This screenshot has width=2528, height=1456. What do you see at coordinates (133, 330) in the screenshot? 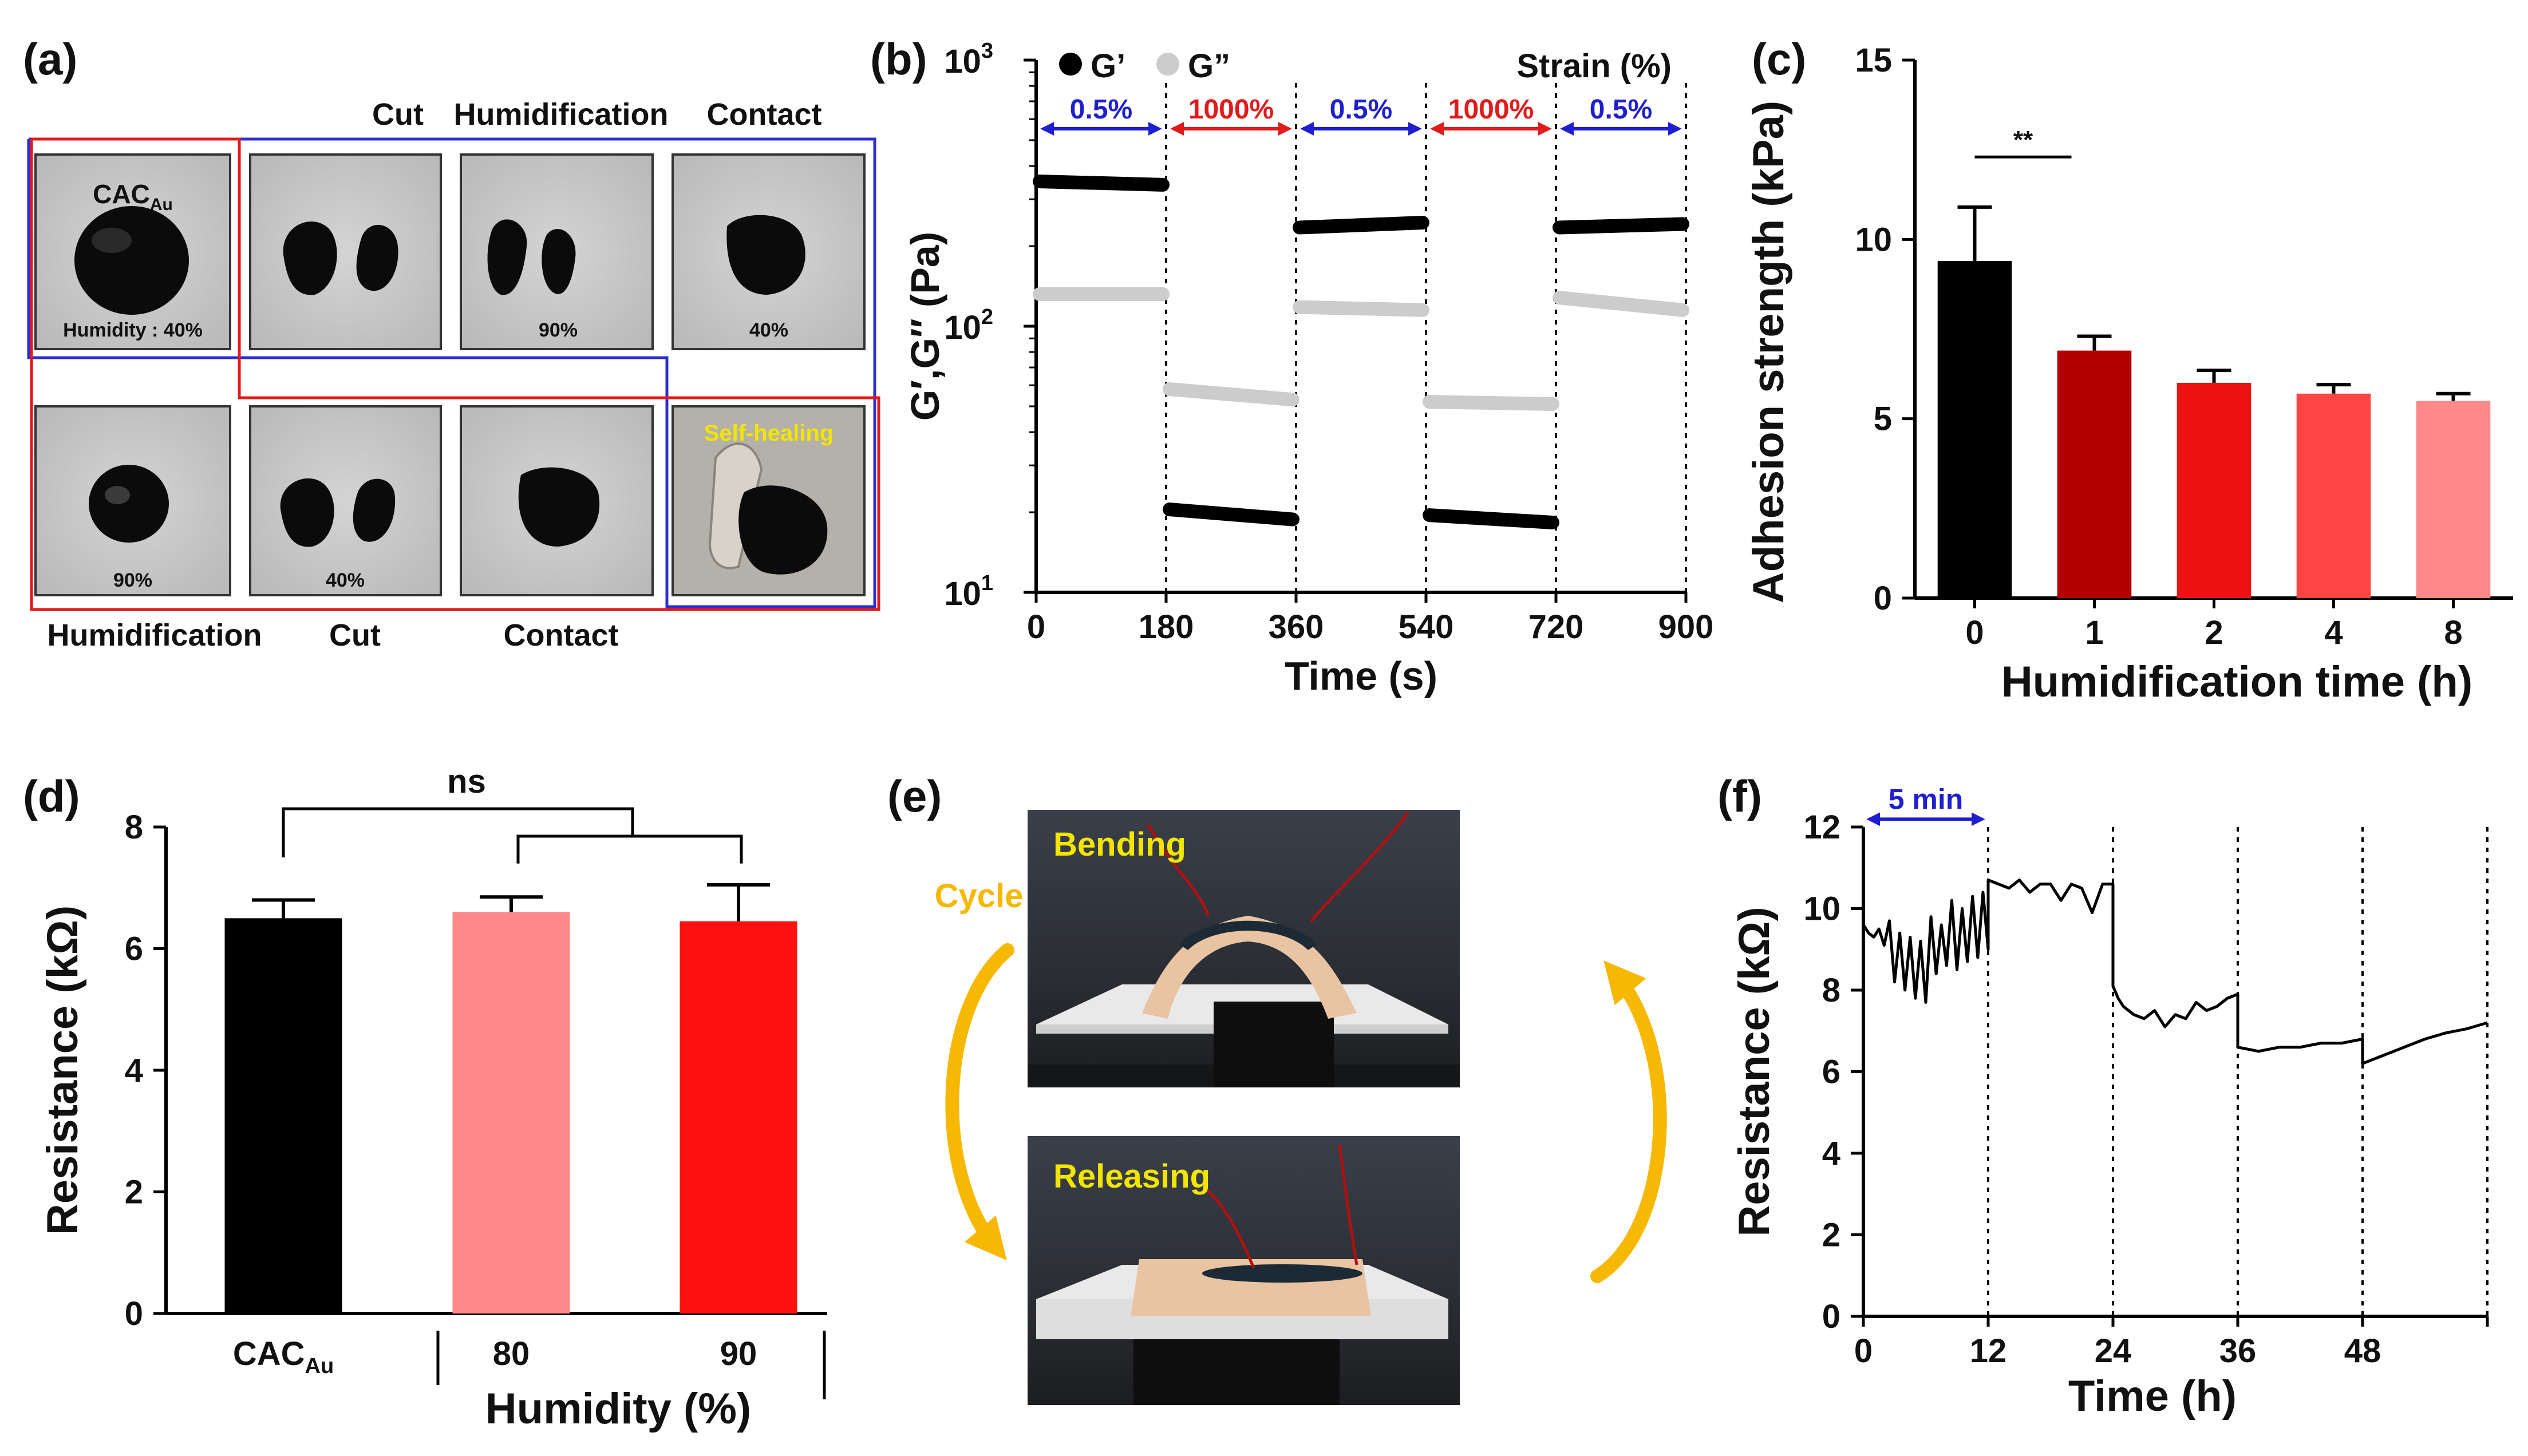
I see `photo-note: Humidity : 40%` at bounding box center [133, 330].